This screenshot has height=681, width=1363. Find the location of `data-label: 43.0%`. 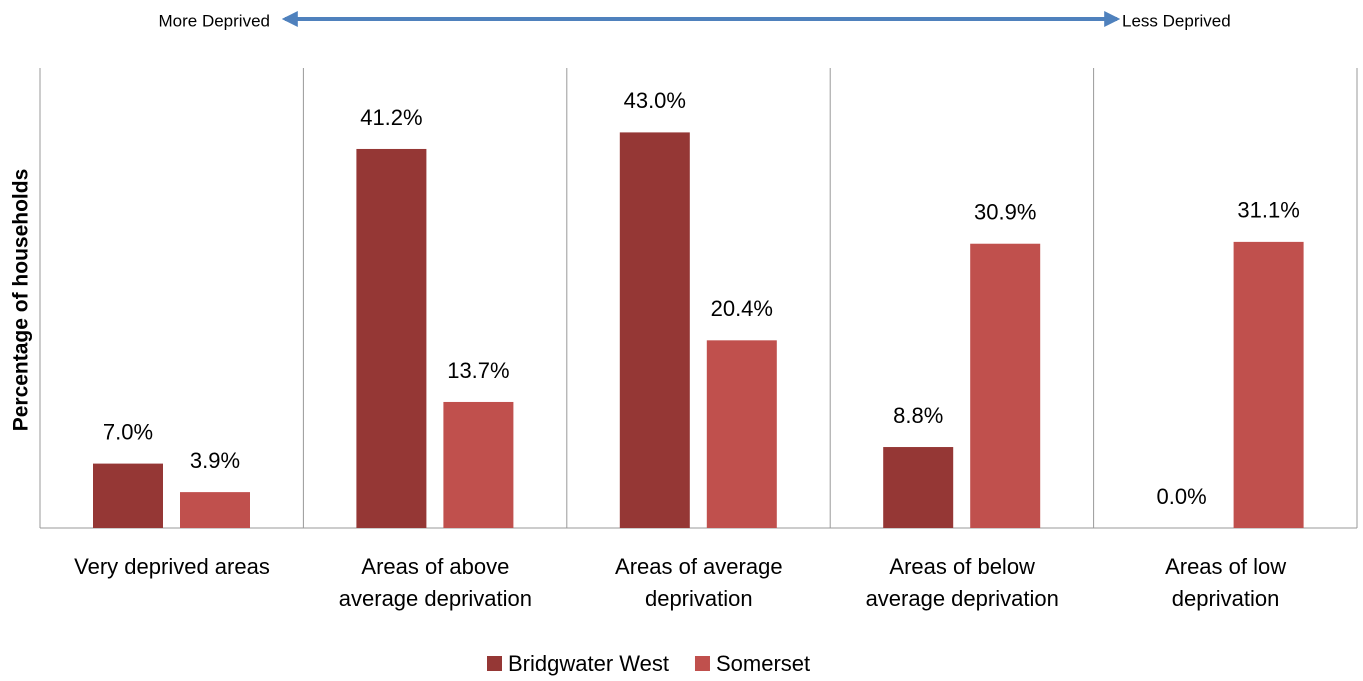

data-label: 43.0% is located at coordinates (655, 100).